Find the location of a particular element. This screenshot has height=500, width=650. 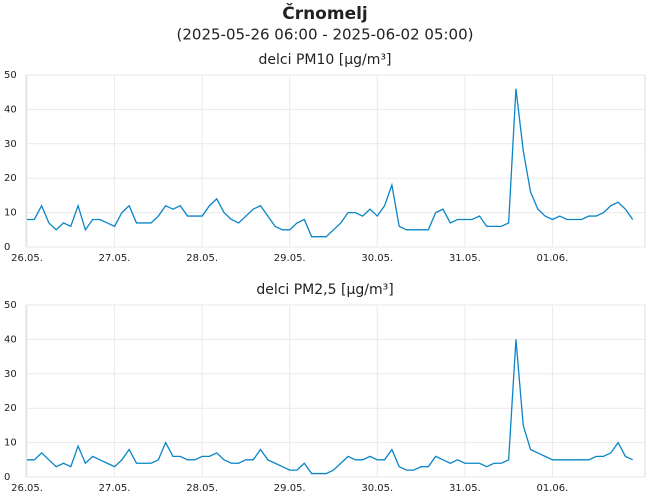

page-title: Črnomelj is located at coordinates (325, 13).